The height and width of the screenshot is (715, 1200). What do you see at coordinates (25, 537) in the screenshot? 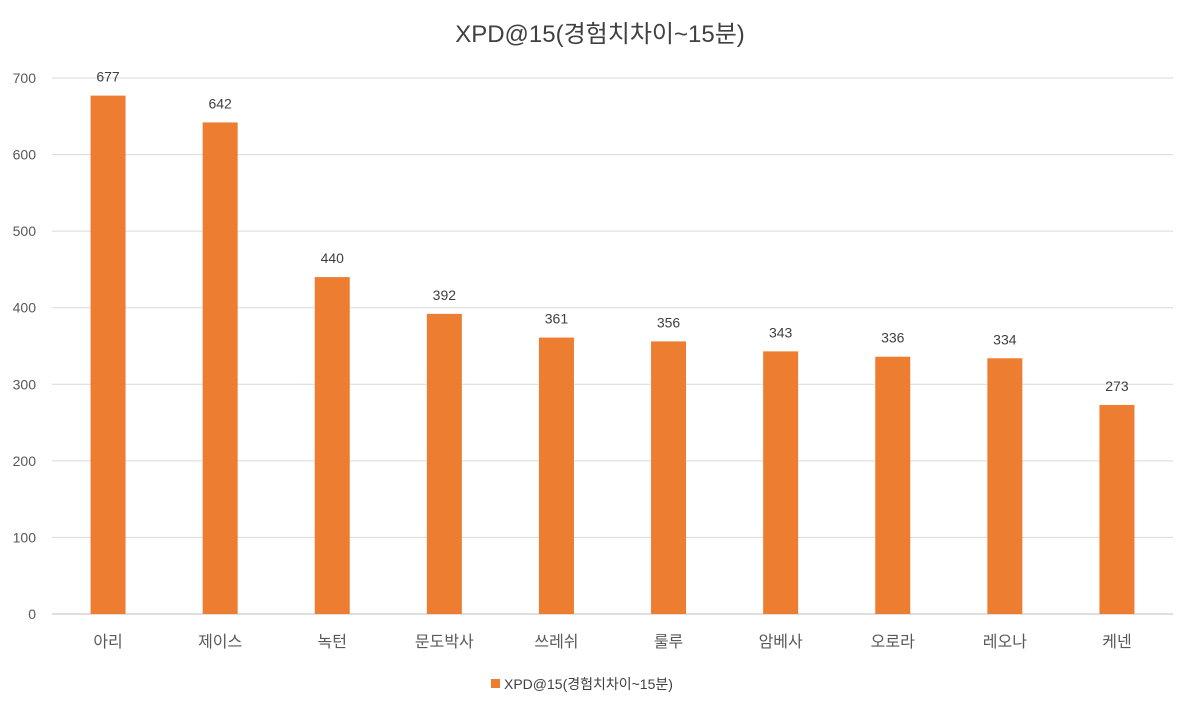
I see `y-tick-label: 100` at bounding box center [25, 537].